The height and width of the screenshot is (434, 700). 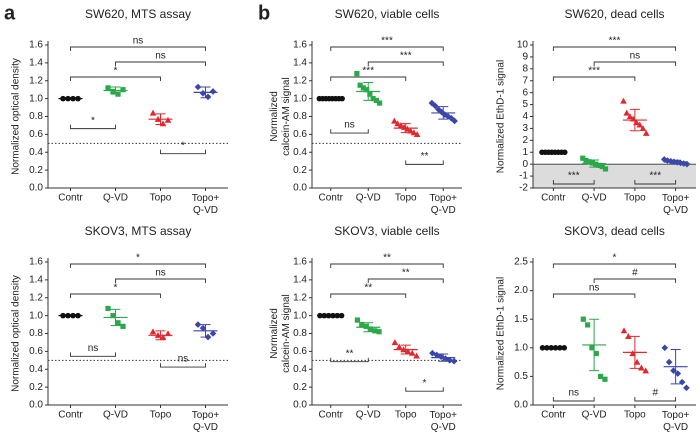 What do you see at coordinates (614, 176) in the screenshot?
I see `shaded-region` at bounding box center [614, 176].